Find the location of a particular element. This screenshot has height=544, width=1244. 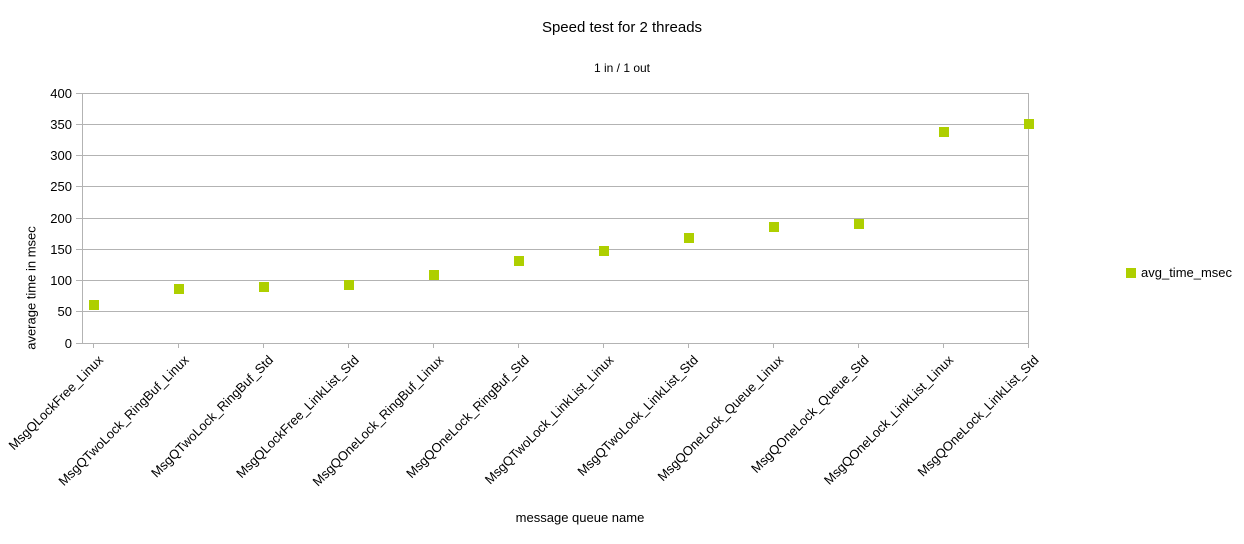

x-category-label: MsgQLockFree_Linux is located at coordinates (56, 402).